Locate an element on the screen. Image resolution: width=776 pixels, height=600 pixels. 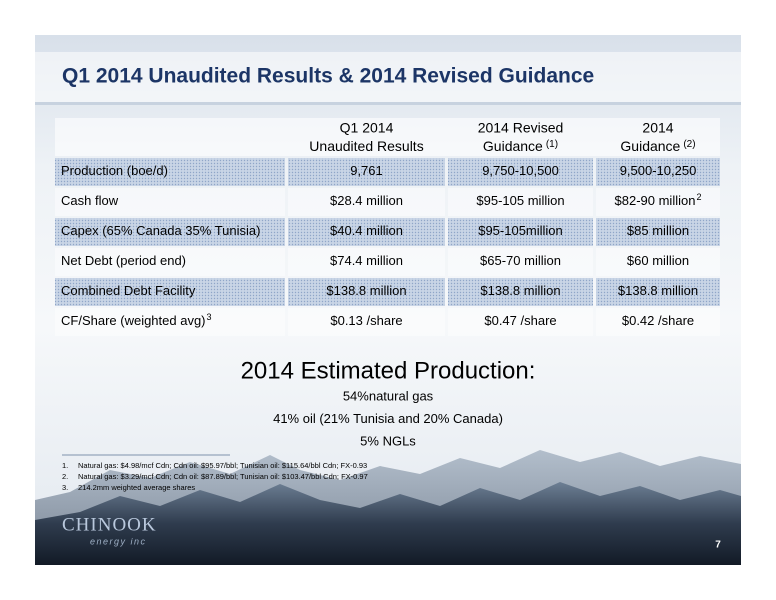
row-label: Production (boe/d) is located at coordinates (114, 170).